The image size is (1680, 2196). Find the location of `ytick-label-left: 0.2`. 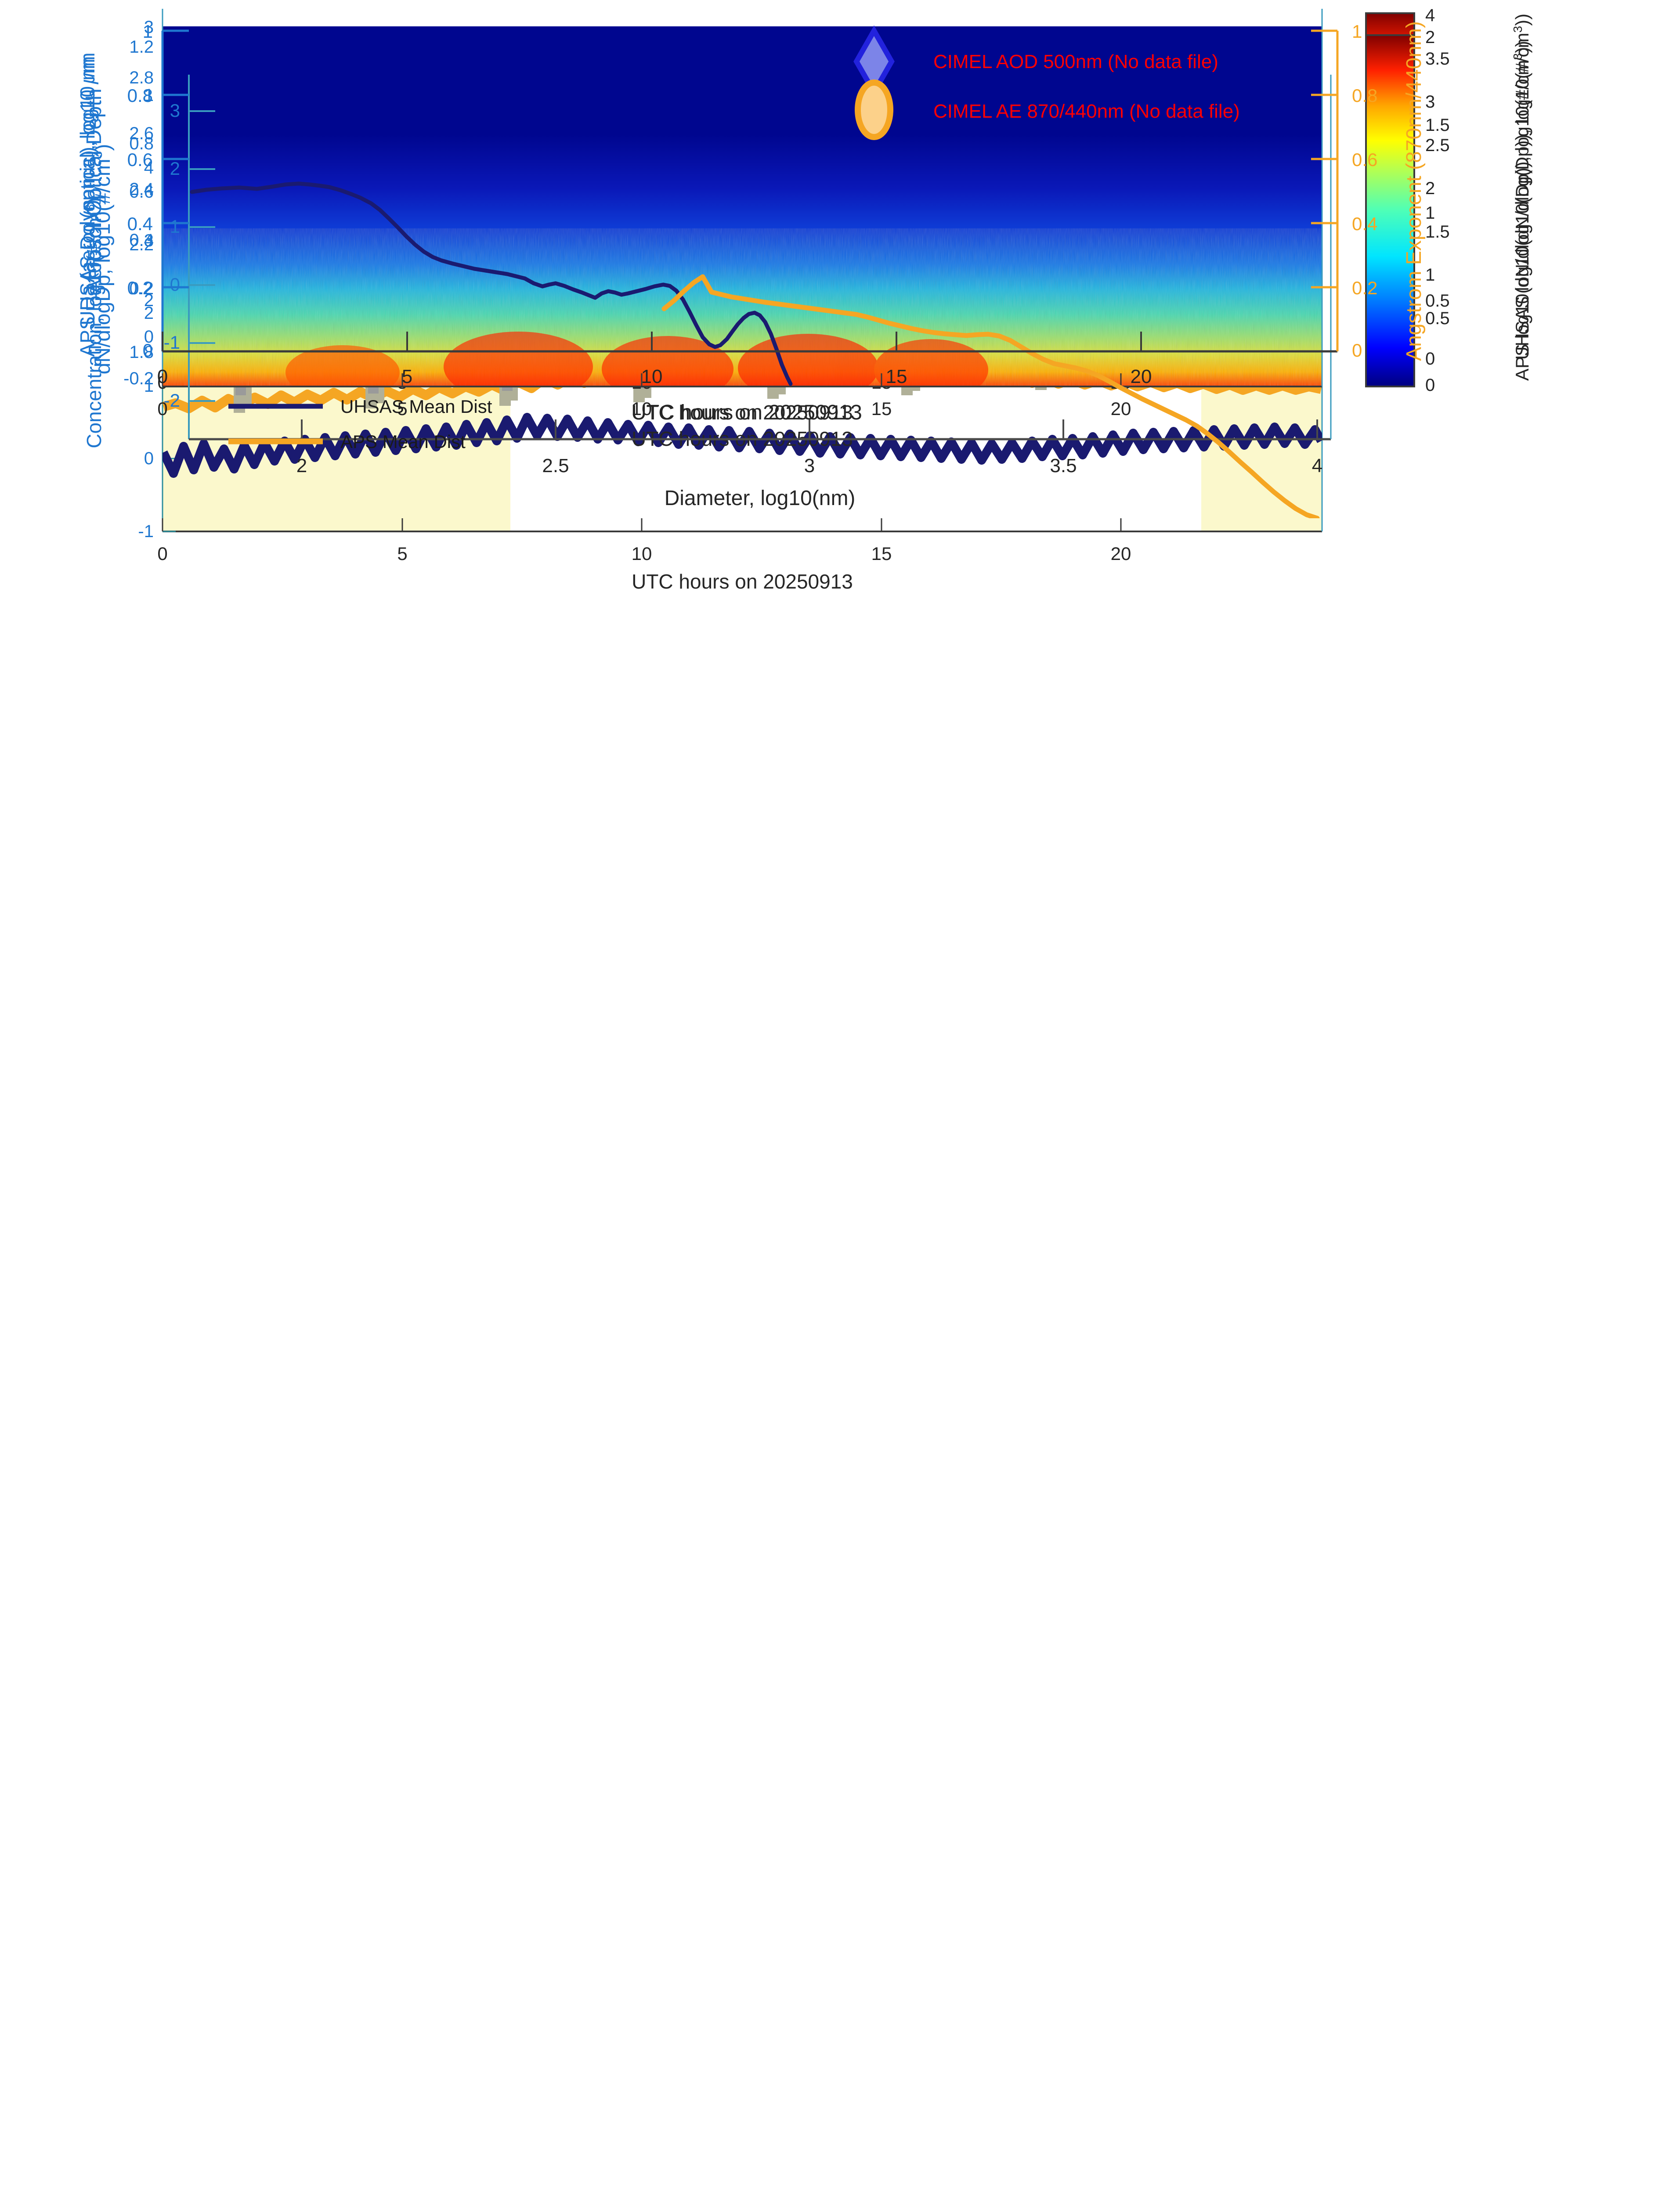

ytick-label-left: 0.2 is located at coordinates (140, 288).